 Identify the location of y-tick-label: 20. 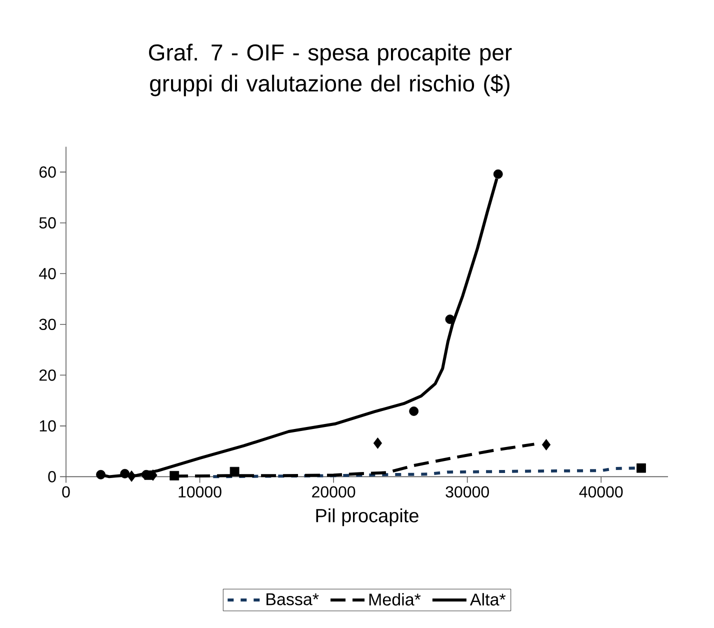
(47, 375).